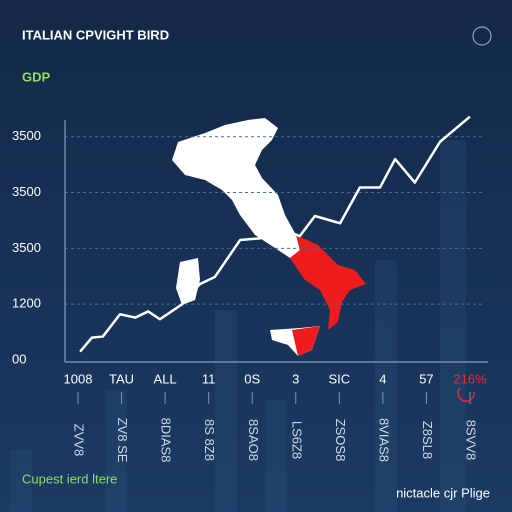  I want to click on rotated-label: 8SAO8, so click(253, 440).